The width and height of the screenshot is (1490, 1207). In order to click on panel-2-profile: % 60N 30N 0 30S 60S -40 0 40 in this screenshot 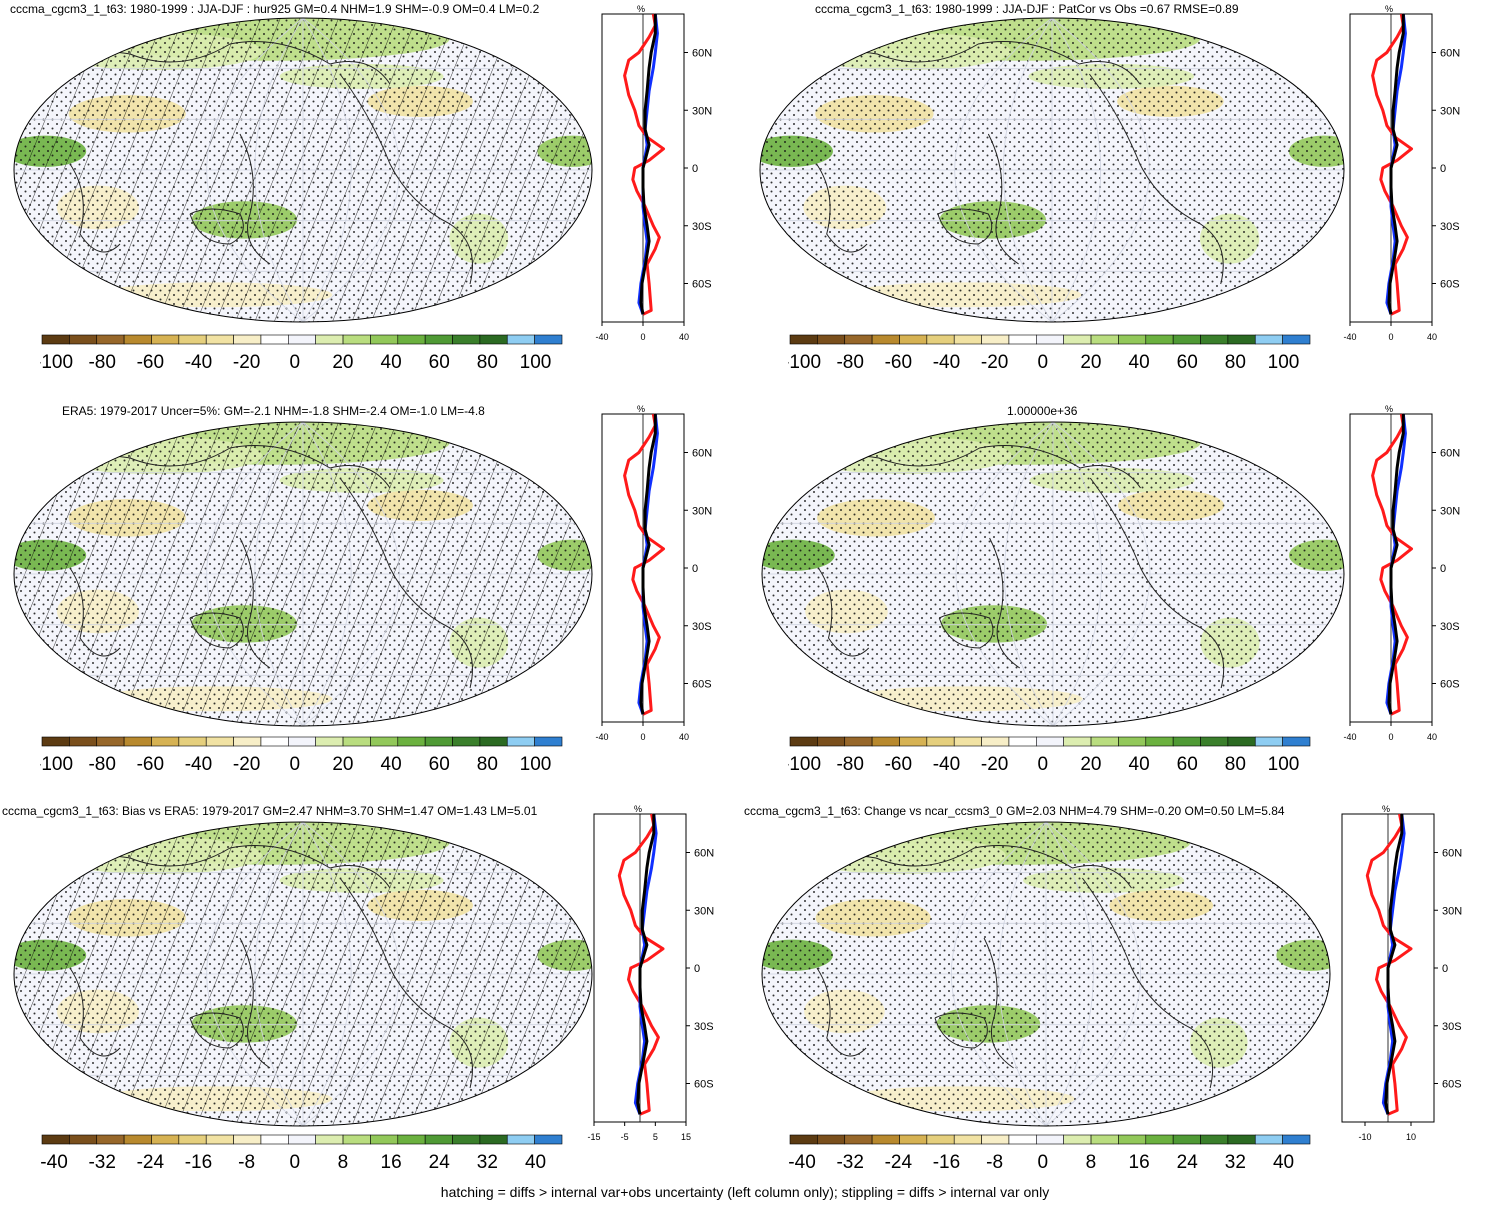, I will do `click(1401, 173)`.